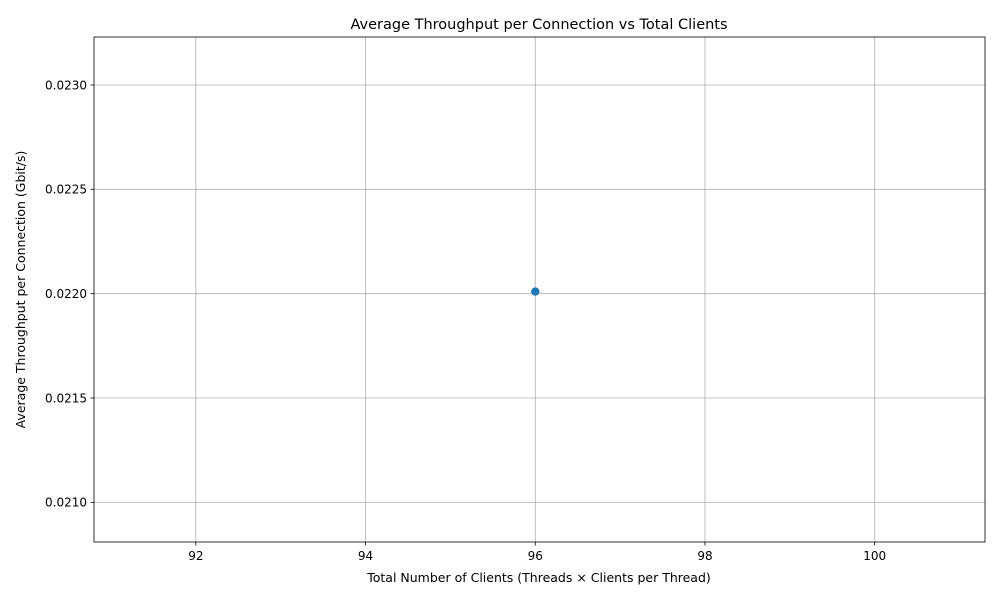 This screenshot has height=600, width=1000. What do you see at coordinates (66, 294) in the screenshot?
I see `y-tick-label: 0.0220` at bounding box center [66, 294].